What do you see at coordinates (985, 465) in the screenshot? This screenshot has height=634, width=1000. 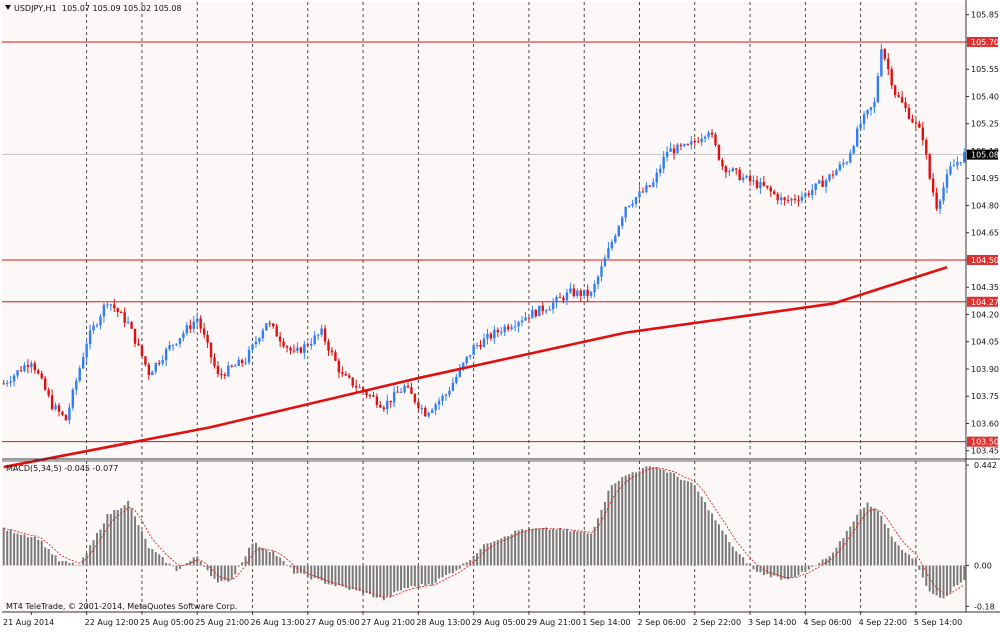 I see `macd-tick-label: 0.442` at bounding box center [985, 465].